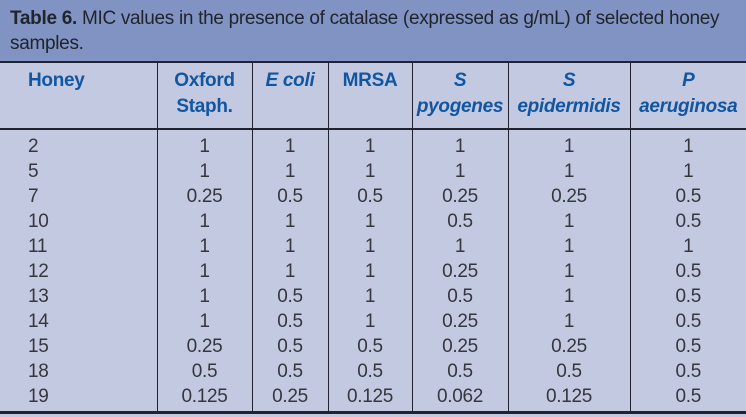  What do you see at coordinates (43, 18) in the screenshot?
I see `table-caption-label: Table 6.` at bounding box center [43, 18].